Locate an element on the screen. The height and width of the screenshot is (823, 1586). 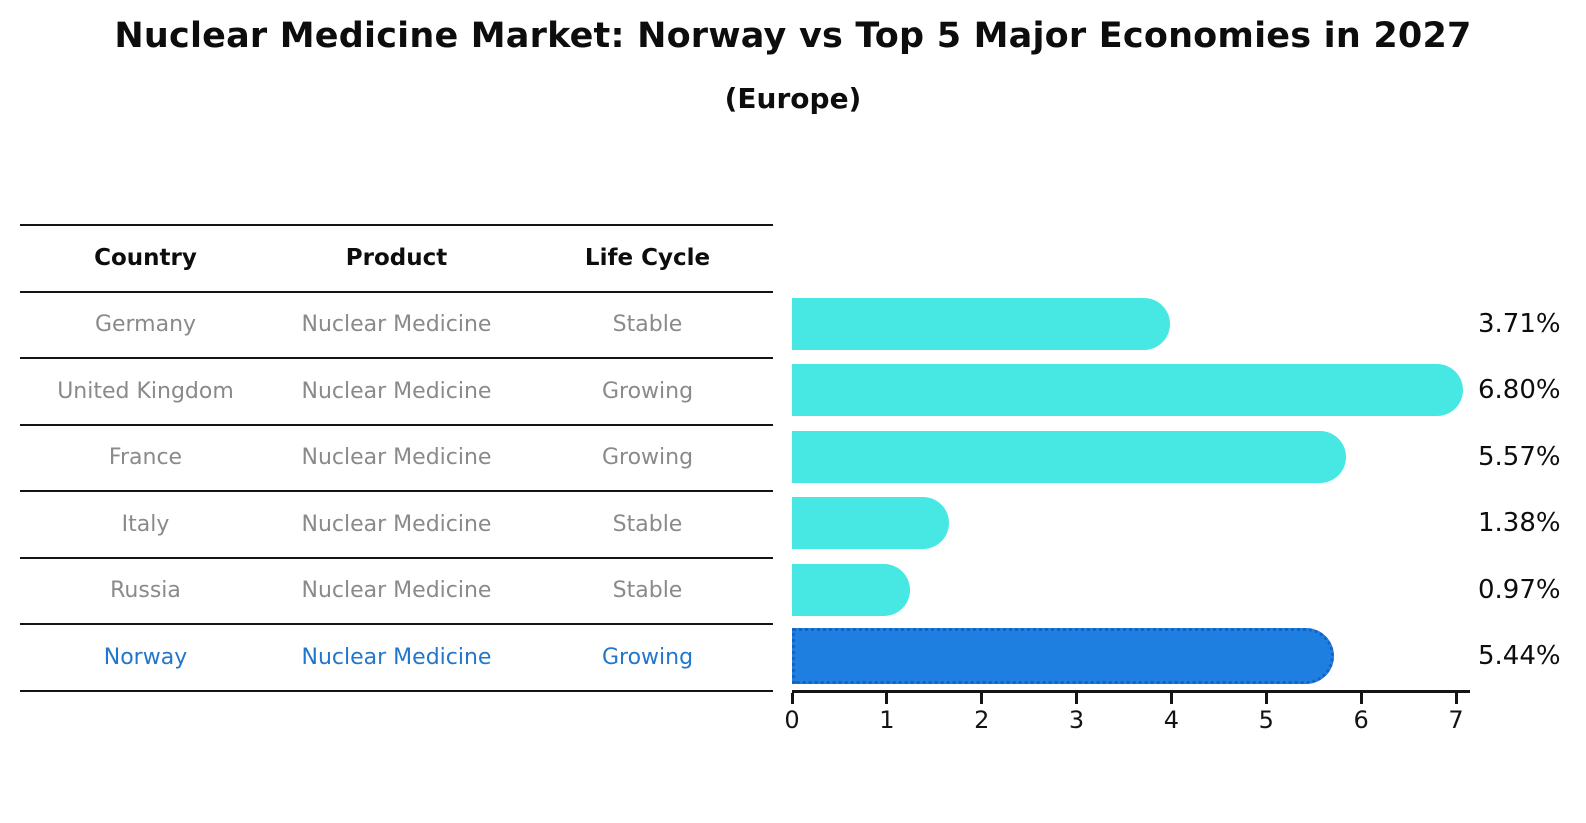
column-header-product: Product is located at coordinates (396, 258).